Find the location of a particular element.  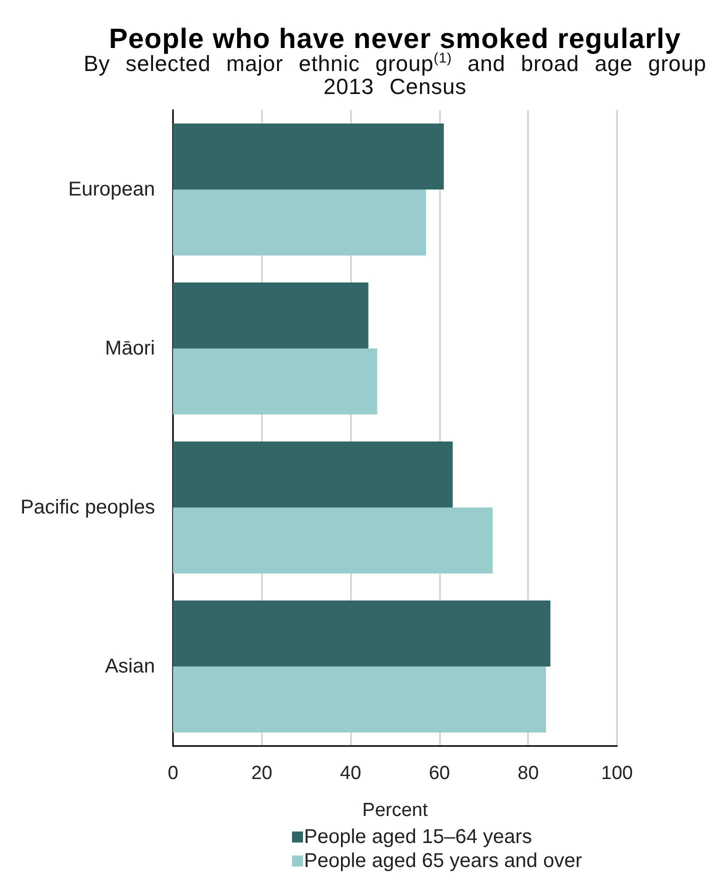

x-tick-label: 20 is located at coordinates (261, 773).